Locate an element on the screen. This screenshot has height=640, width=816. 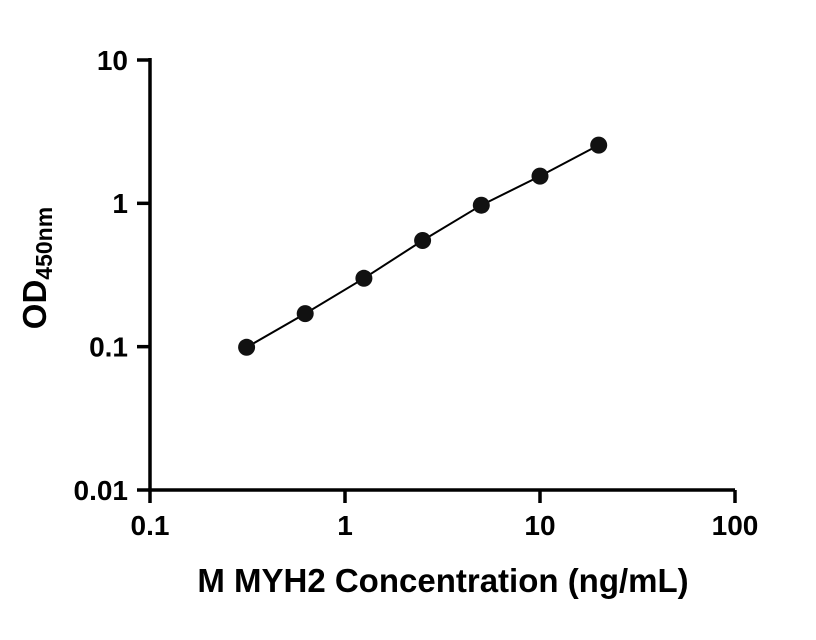
x-tick-label: 0.1 is located at coordinates (150, 525).